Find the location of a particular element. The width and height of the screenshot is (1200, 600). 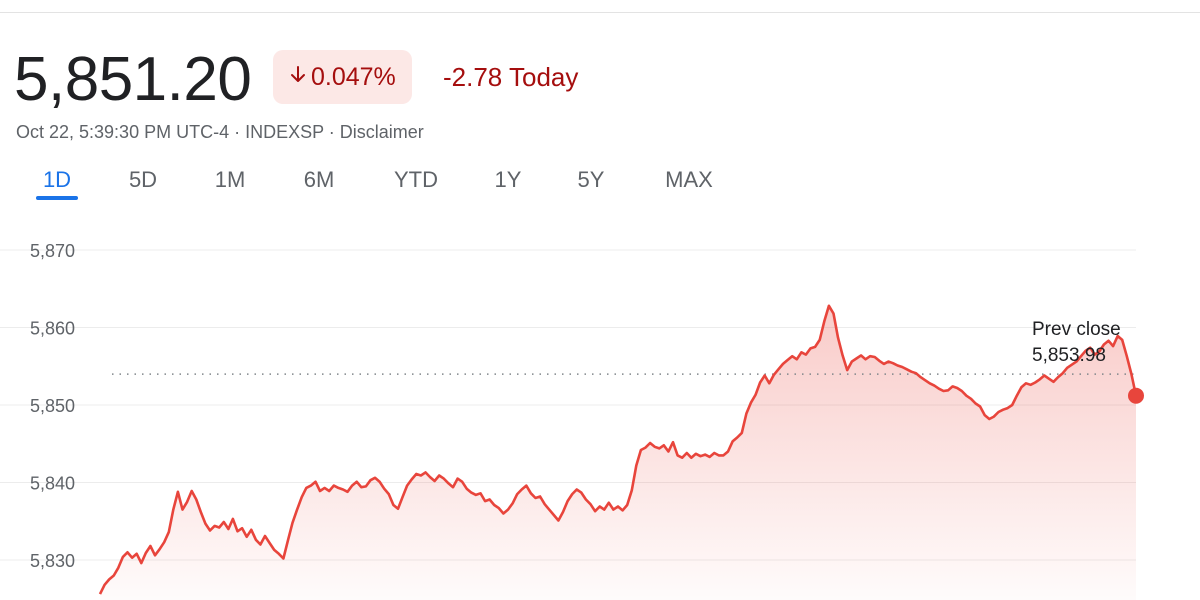

y-tick-label: 5,860 is located at coordinates (52, 329).